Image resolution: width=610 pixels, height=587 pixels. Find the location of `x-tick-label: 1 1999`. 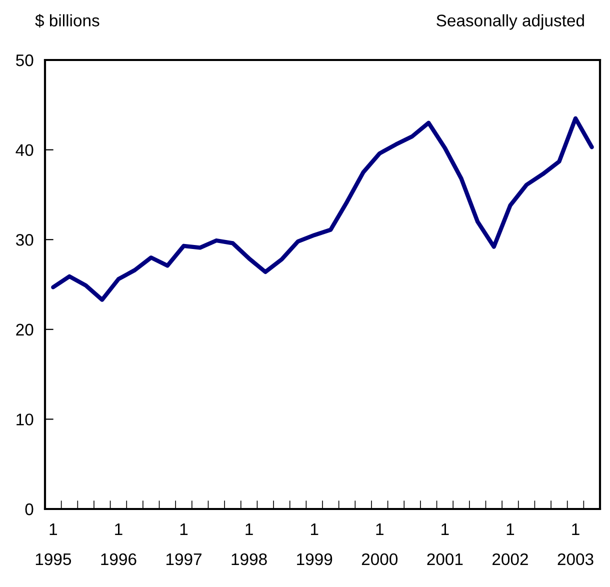

x-tick-label: 1 1999 is located at coordinates (314, 545).